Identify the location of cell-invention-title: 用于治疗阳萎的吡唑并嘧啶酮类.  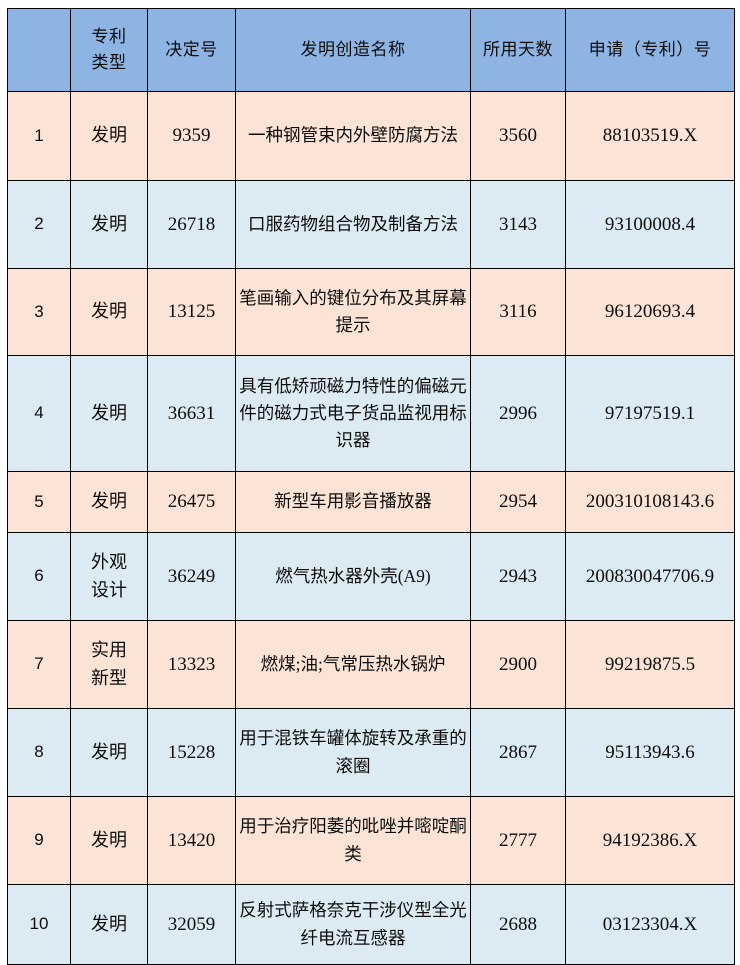
(353, 840).